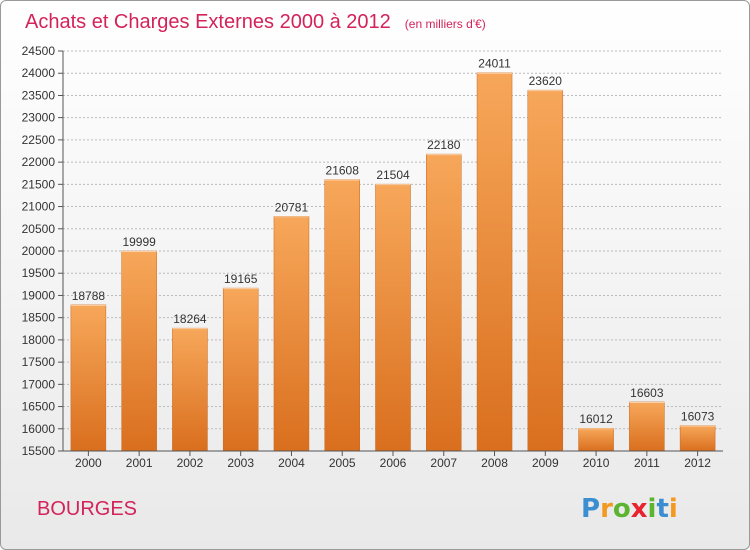 The height and width of the screenshot is (550, 750). I want to click on x-tick-label: 2009, so click(545, 463).